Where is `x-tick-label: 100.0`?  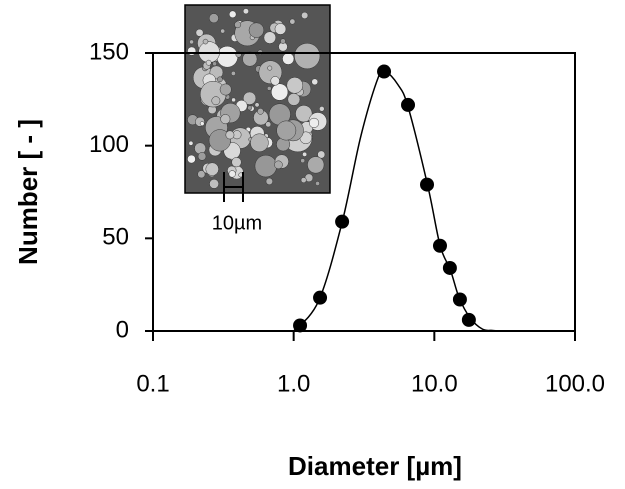
x-tick-label: 100.0 is located at coordinates (575, 383).